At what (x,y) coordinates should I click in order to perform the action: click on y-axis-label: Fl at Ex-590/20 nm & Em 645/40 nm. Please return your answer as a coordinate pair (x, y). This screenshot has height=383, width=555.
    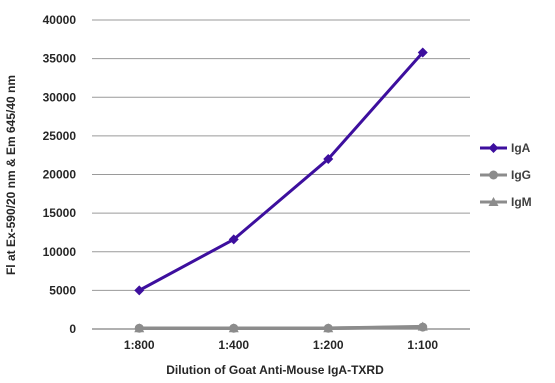
    Looking at the image, I should click on (11, 175).